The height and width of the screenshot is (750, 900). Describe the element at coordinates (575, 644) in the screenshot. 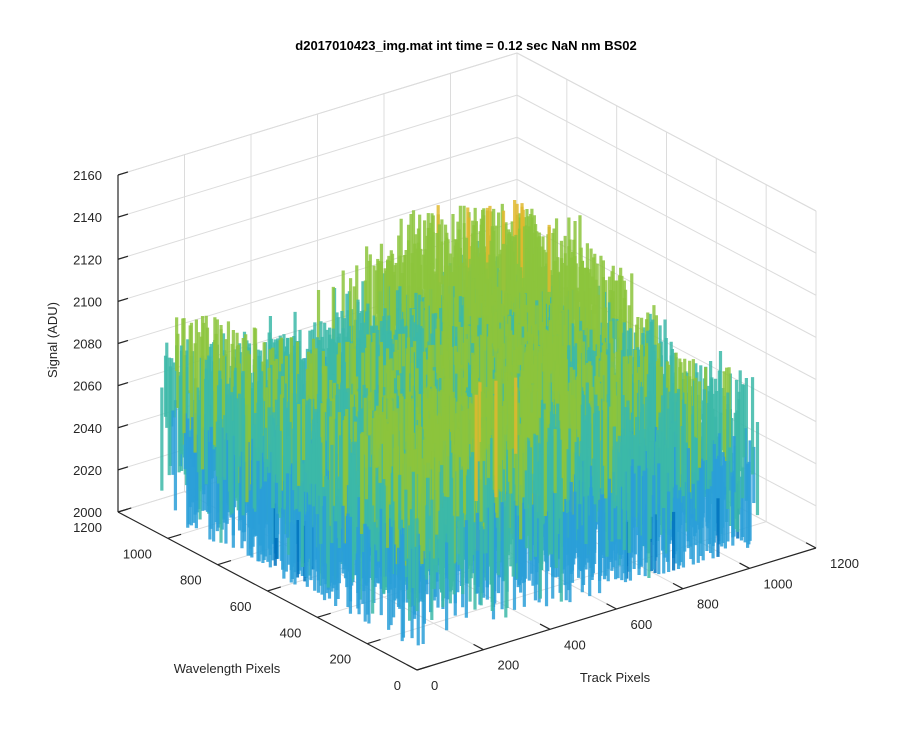

I see `x-tick-label: 400` at that location.